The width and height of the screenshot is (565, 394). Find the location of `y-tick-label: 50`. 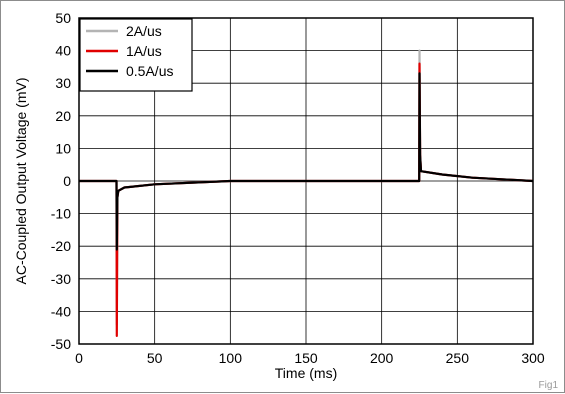

y-tick-label: 50 is located at coordinates (63, 18).